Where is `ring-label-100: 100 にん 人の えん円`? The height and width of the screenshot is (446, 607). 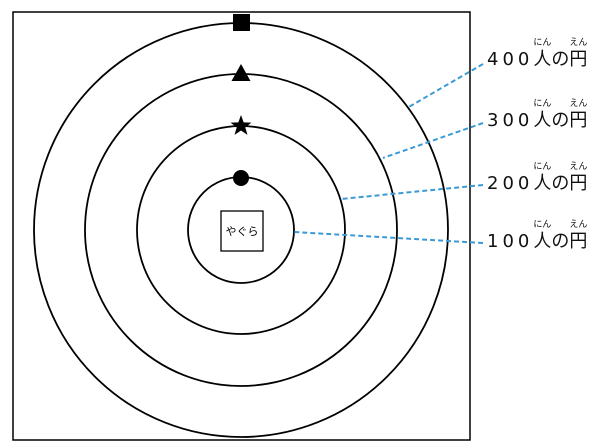
ring-label-100: 100 にん 人の えん円 is located at coordinates (537, 236).